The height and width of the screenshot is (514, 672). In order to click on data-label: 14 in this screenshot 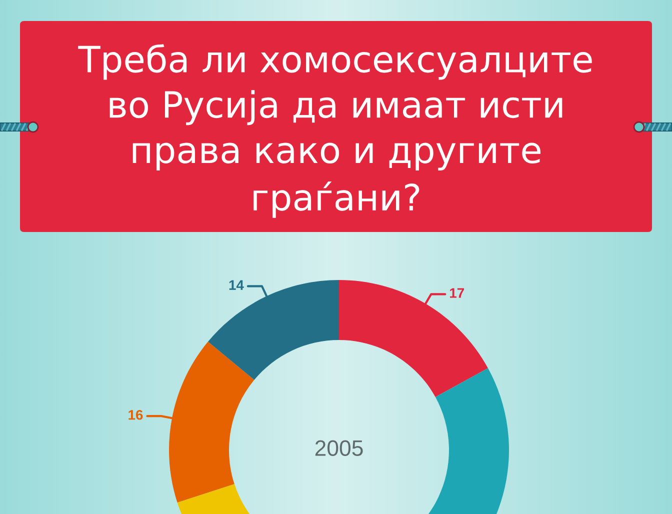, I will do `click(236, 285)`.